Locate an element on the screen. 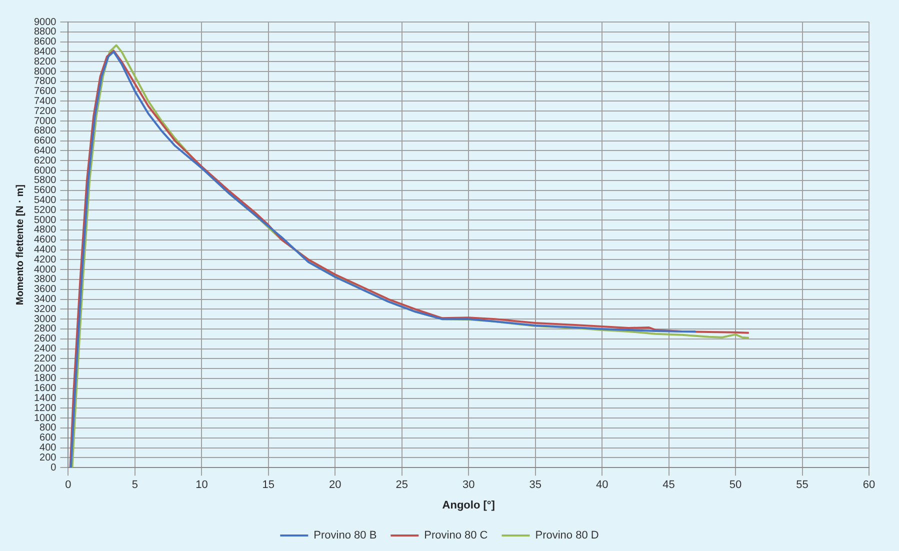  x-tick-label: 40 is located at coordinates (602, 485).